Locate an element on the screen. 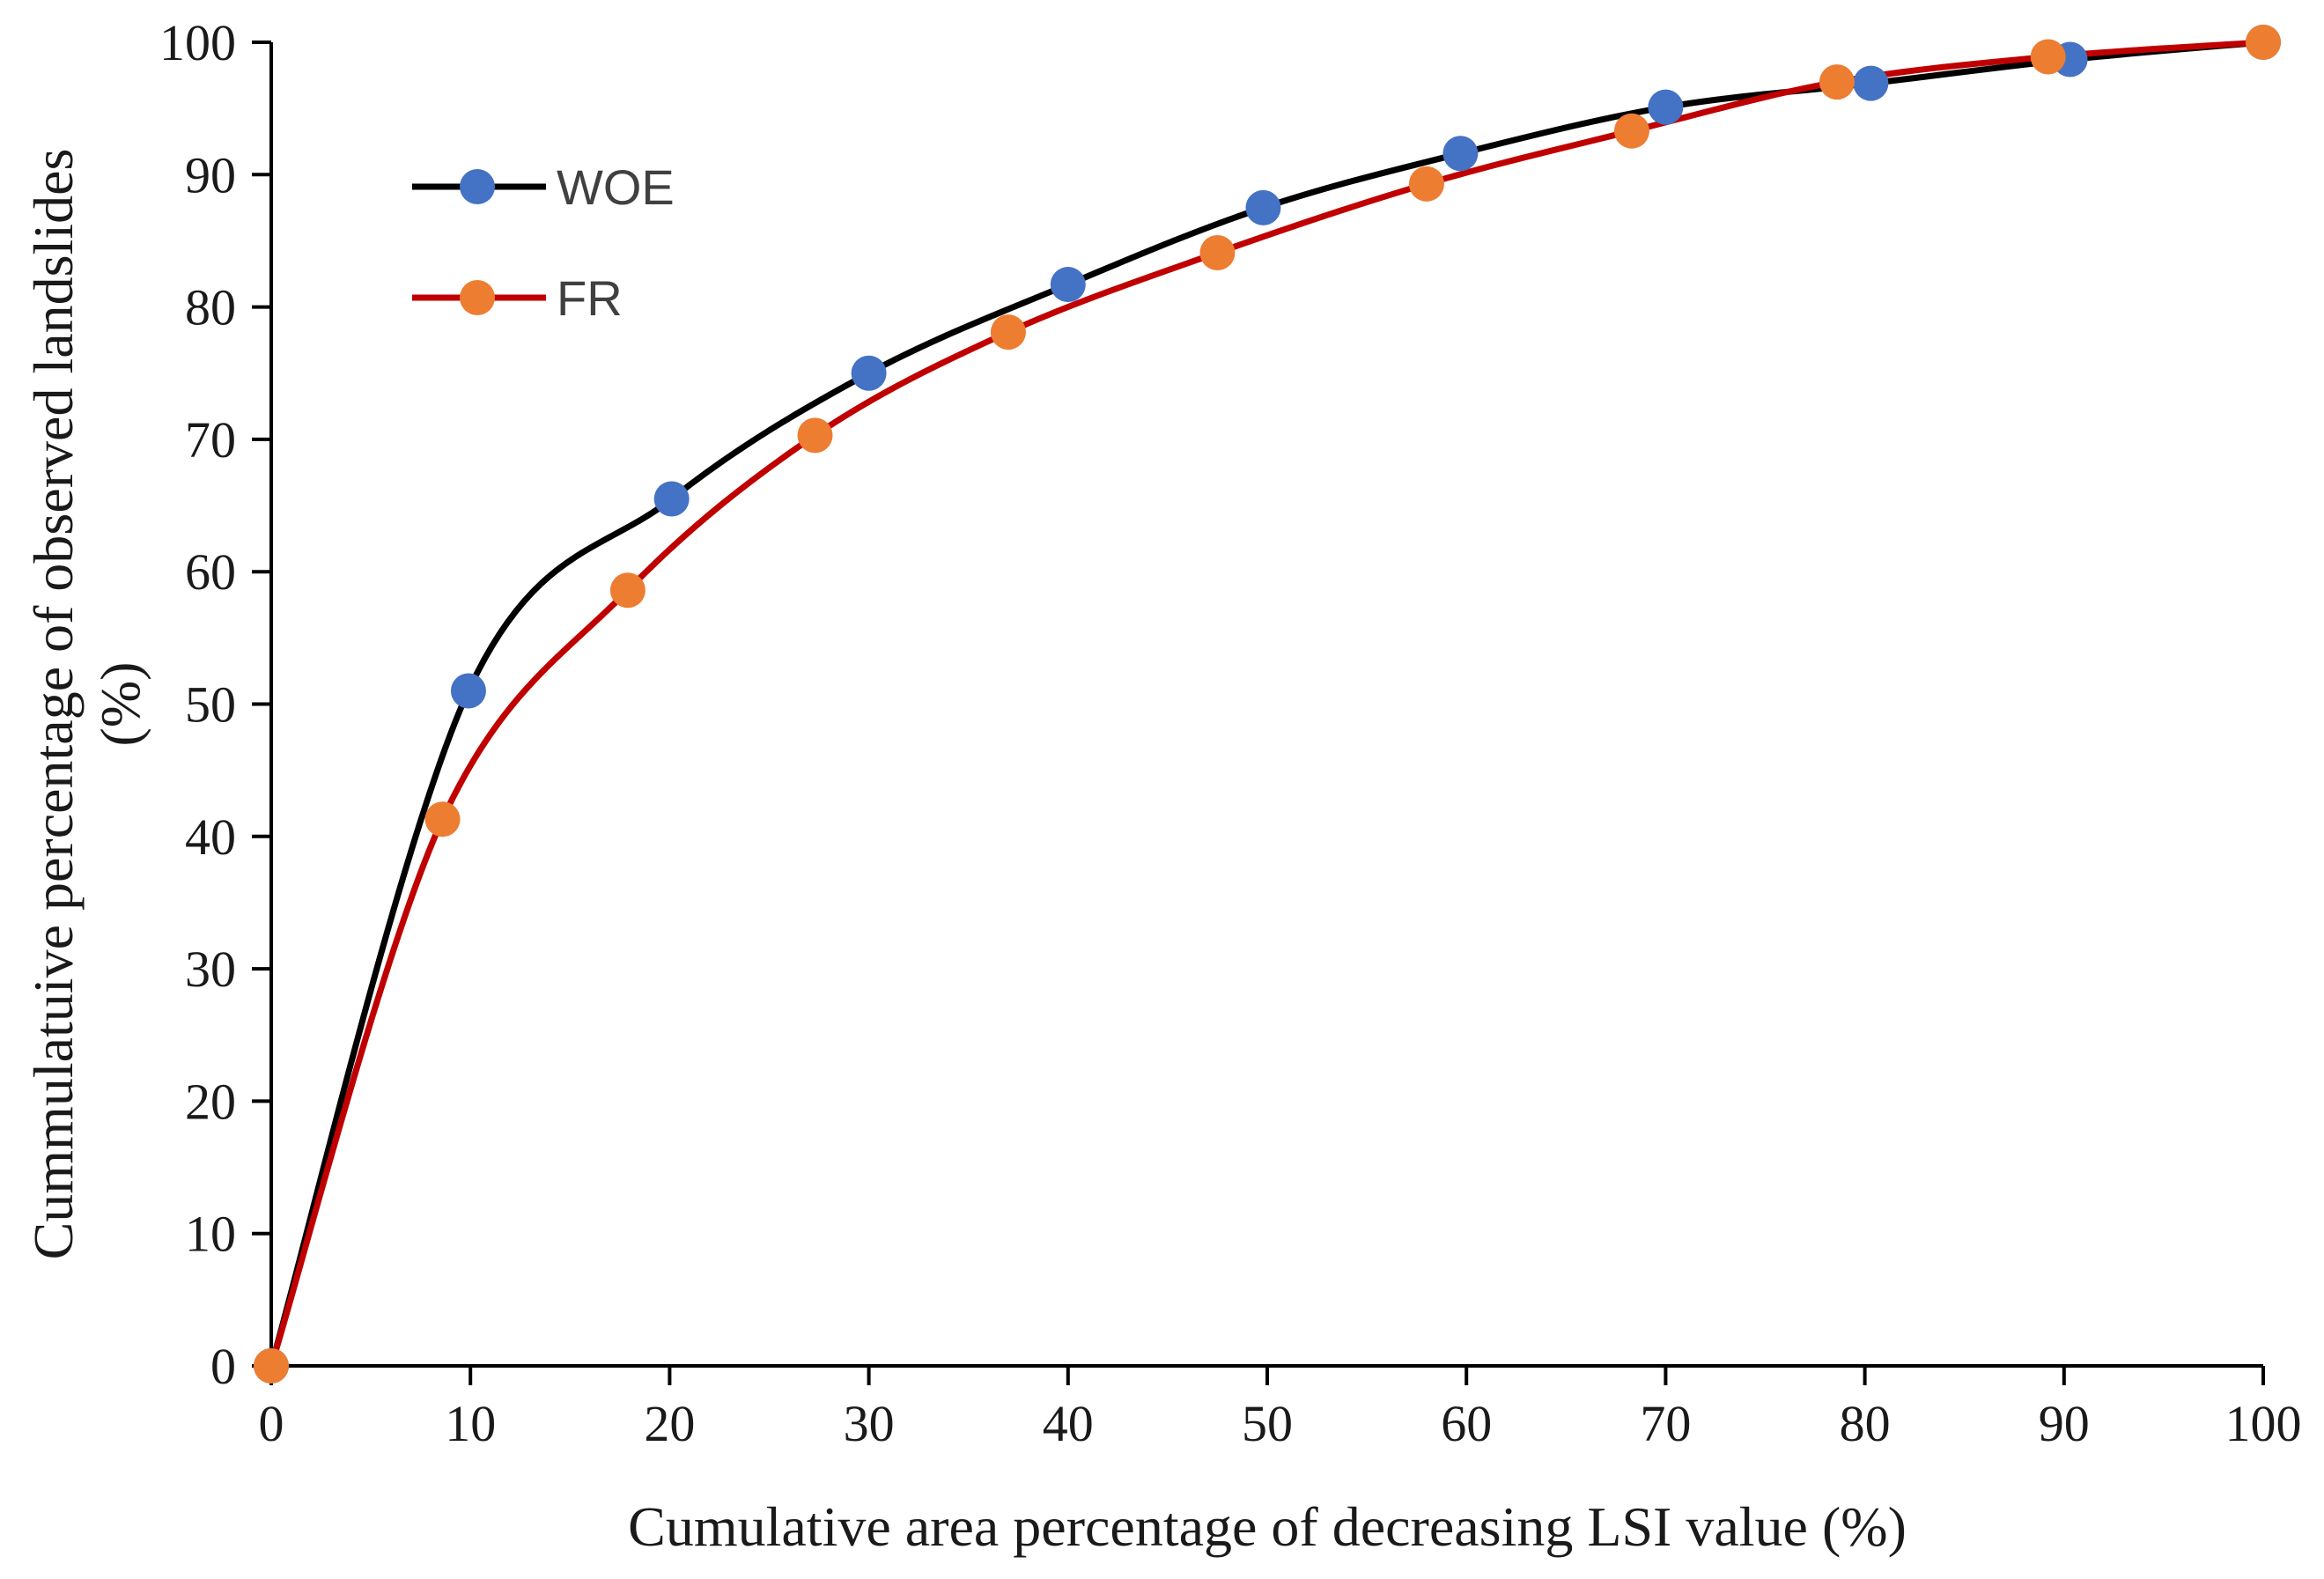  legend: WOE FR is located at coordinates (543, 242).